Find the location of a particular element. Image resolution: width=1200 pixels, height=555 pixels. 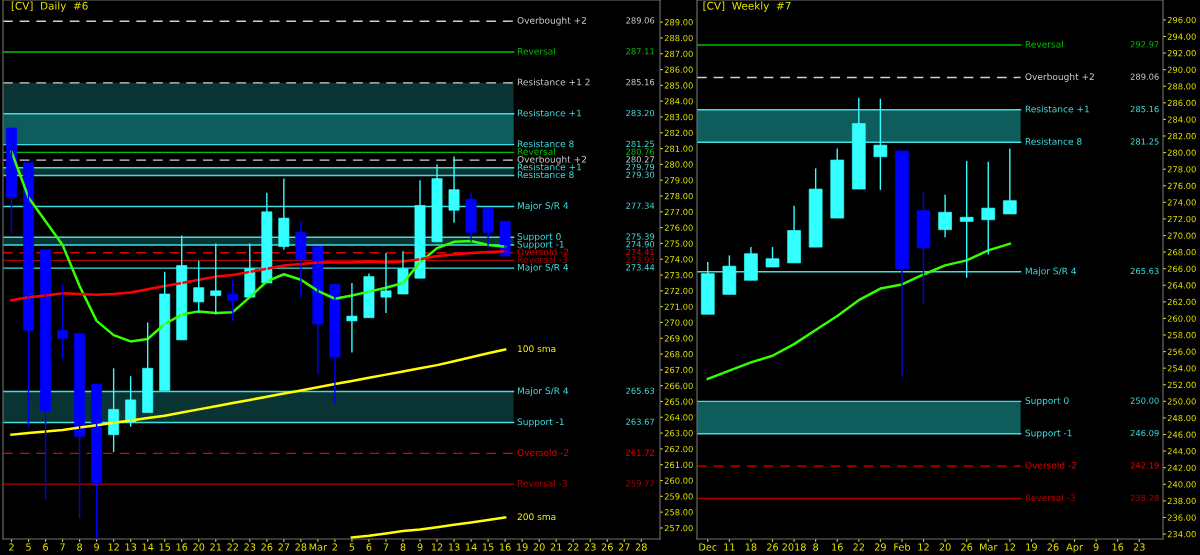

chart-title: [CV] Weekly #7 is located at coordinates (747, 6).